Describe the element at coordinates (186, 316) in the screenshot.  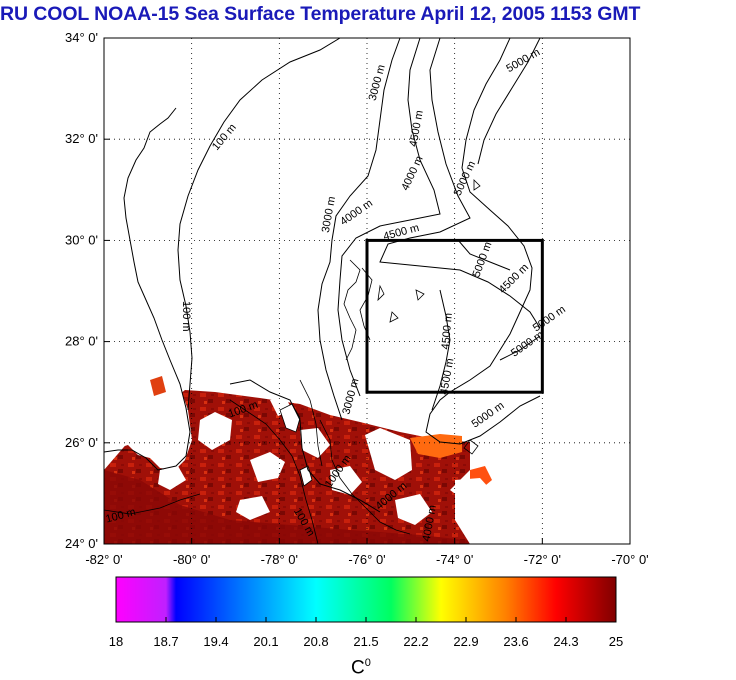
I see `contour-label: 100 m` at that location.